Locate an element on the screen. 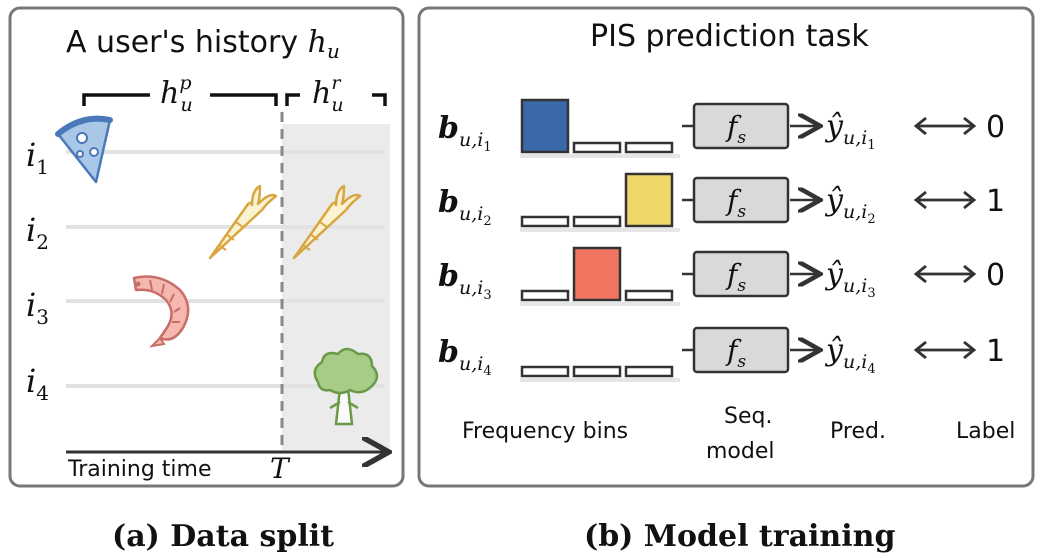 The height and width of the screenshot is (558, 1041). bin-vector-label: bu,i1 is located at coordinates (465, 133).